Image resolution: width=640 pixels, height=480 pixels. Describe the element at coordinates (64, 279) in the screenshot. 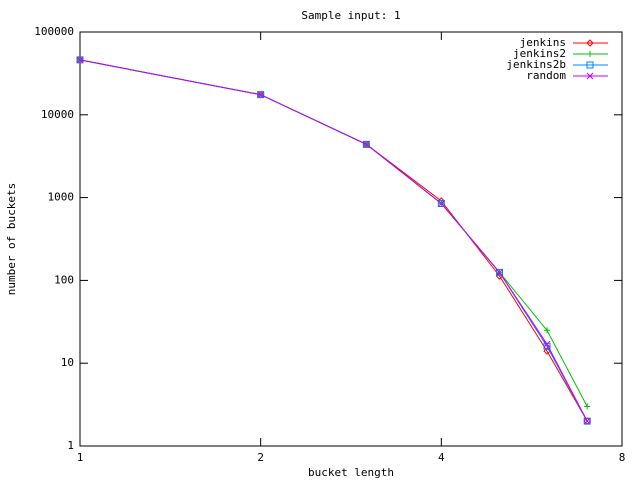

I see `y-tick-label: 100` at that location.